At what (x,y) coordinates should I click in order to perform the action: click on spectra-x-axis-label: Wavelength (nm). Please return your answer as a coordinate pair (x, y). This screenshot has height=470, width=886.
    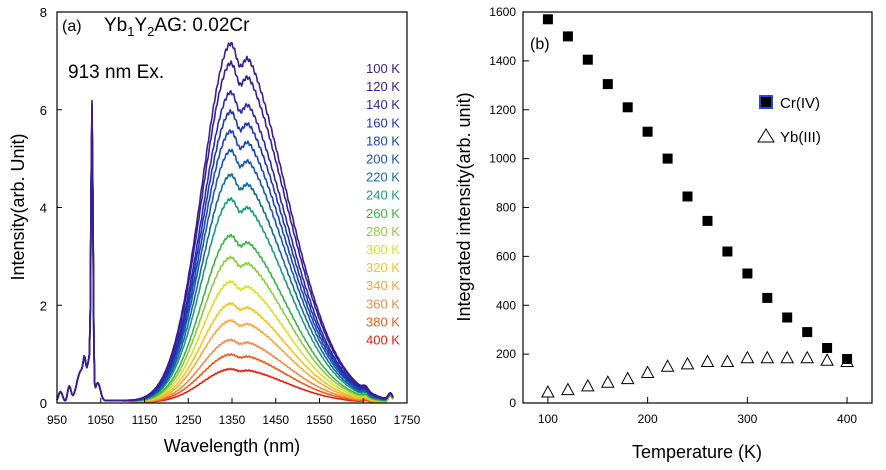
    Looking at the image, I should click on (232, 446).